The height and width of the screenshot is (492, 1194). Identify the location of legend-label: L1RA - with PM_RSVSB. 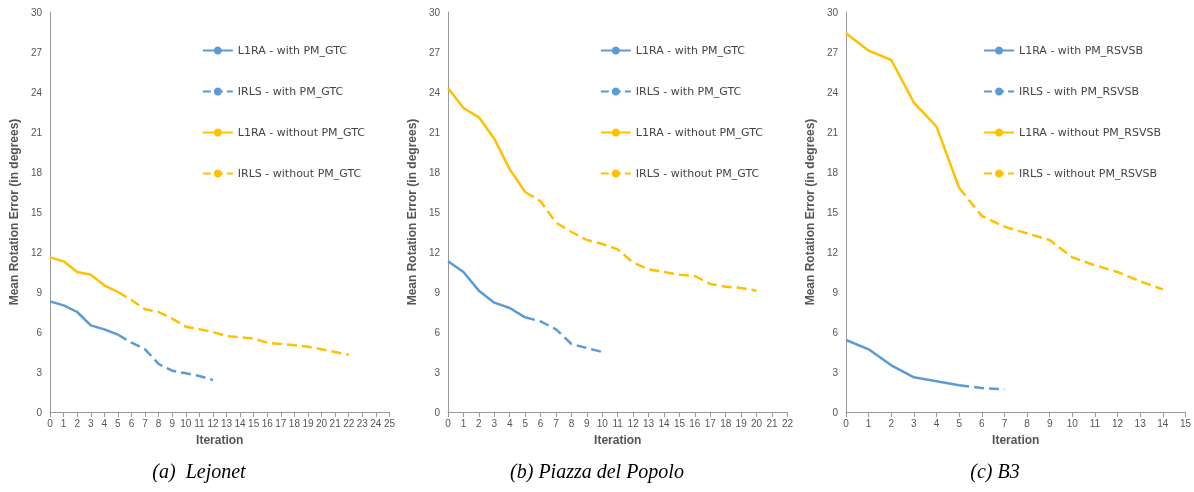
(1081, 50).